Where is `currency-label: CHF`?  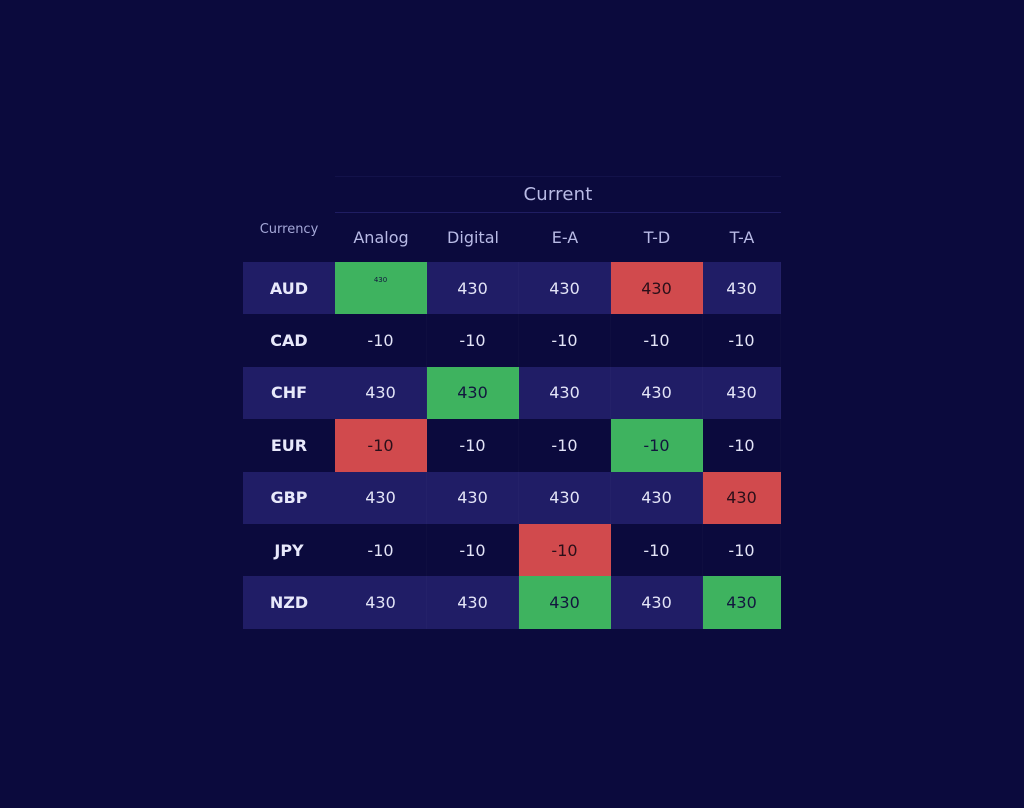 currency-label: CHF is located at coordinates (289, 393).